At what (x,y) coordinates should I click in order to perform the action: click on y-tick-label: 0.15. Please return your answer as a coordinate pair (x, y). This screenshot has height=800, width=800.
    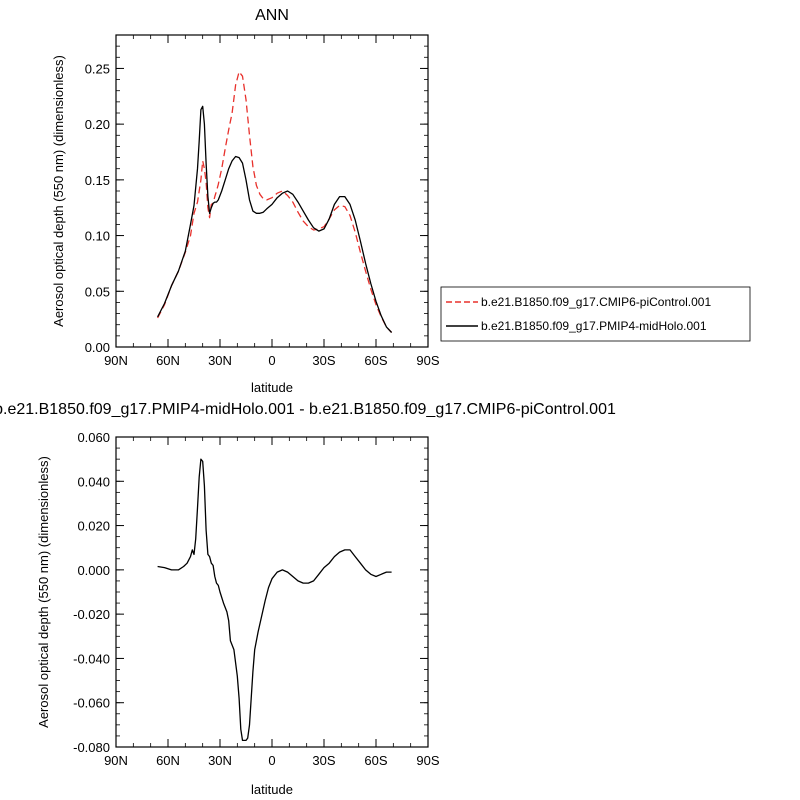
    Looking at the image, I should click on (97, 180).